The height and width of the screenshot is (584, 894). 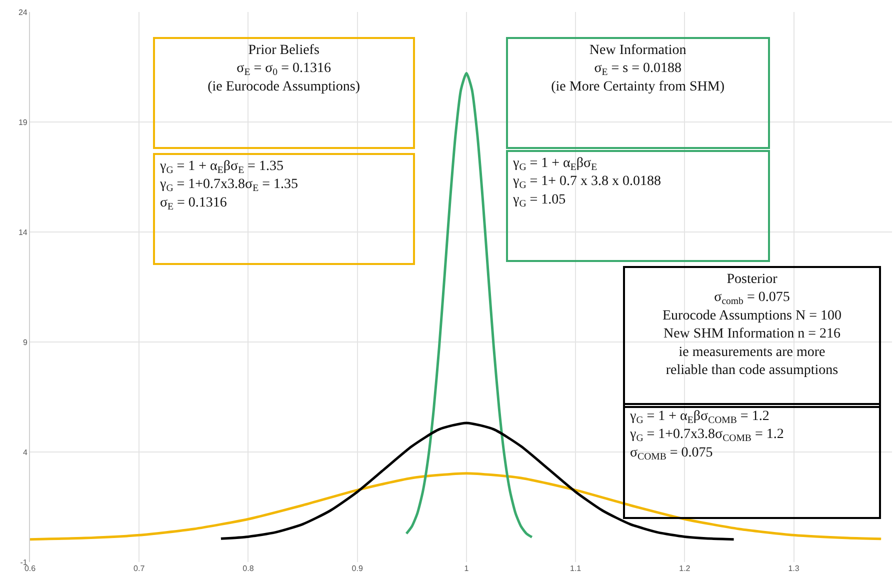 What do you see at coordinates (23, 12) in the screenshot?
I see `y-tick-label: 24` at bounding box center [23, 12].